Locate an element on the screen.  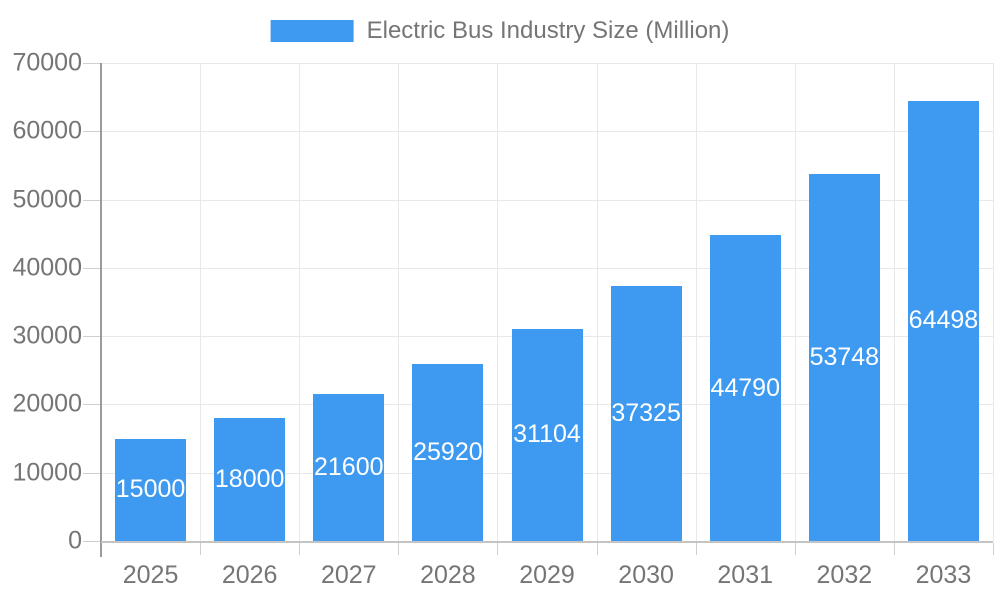
bar-2030: 37325 is located at coordinates (646, 413).